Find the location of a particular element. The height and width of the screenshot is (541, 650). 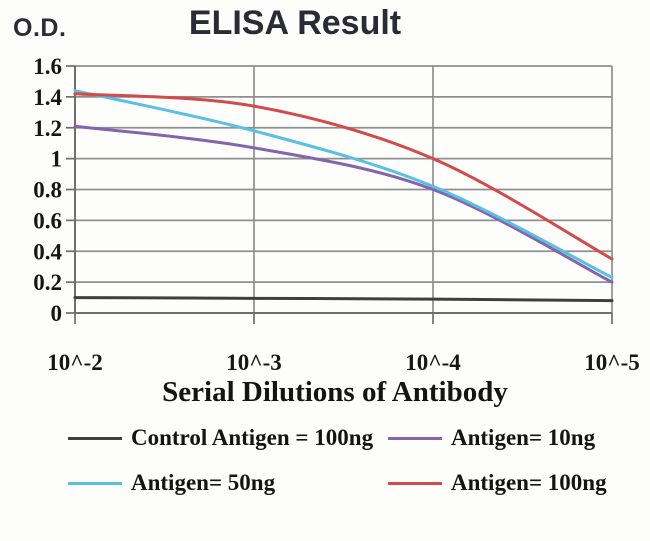

svg-text: 1.4 is located at coordinates (47, 97).